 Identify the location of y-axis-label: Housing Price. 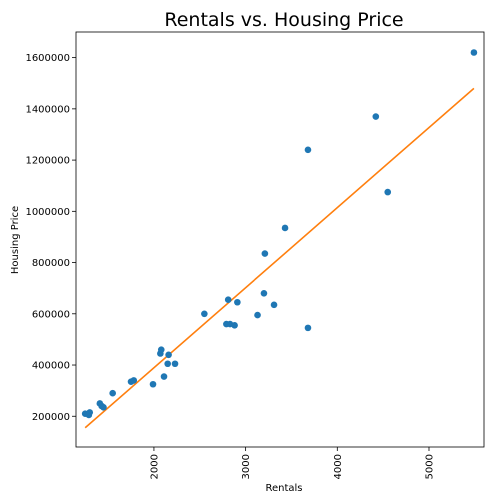
(15, 240).